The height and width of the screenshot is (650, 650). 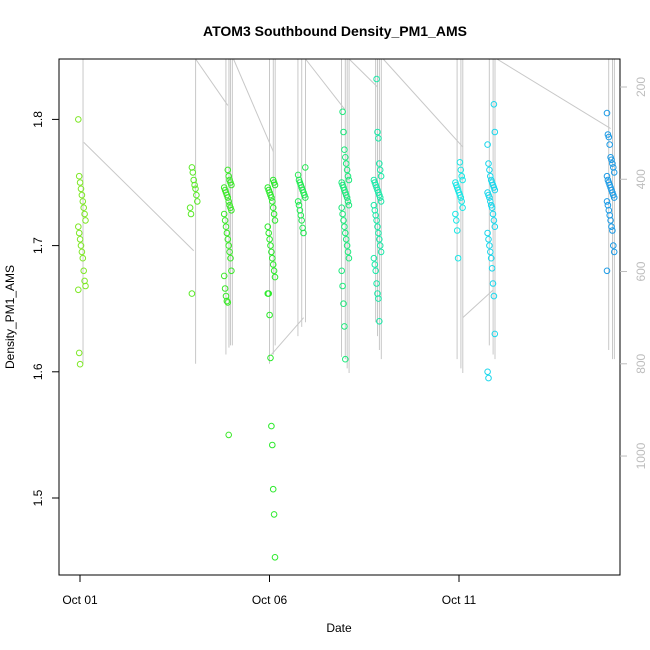 What do you see at coordinates (80, 600) in the screenshot?
I see `x-tick-label: Oct 01` at bounding box center [80, 600].